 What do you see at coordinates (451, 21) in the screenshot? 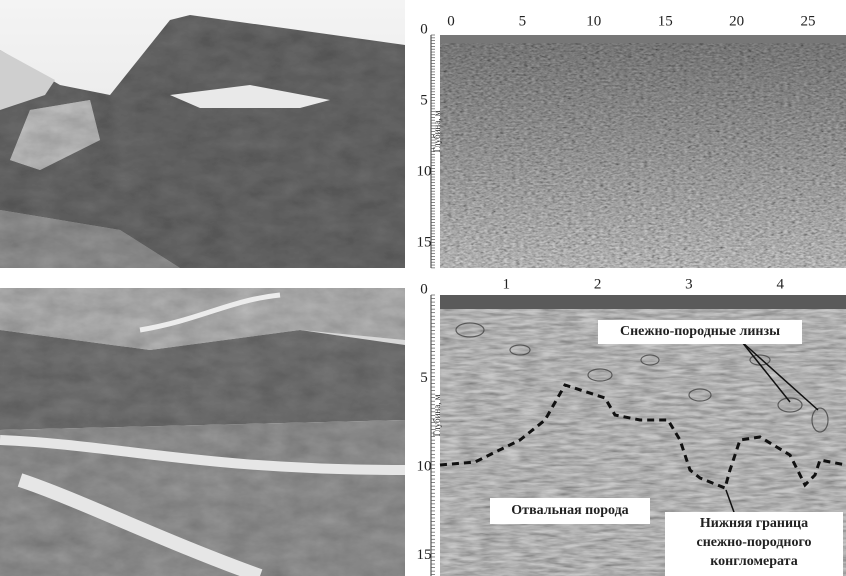
I see `x-tick-label: 0` at bounding box center [451, 21].